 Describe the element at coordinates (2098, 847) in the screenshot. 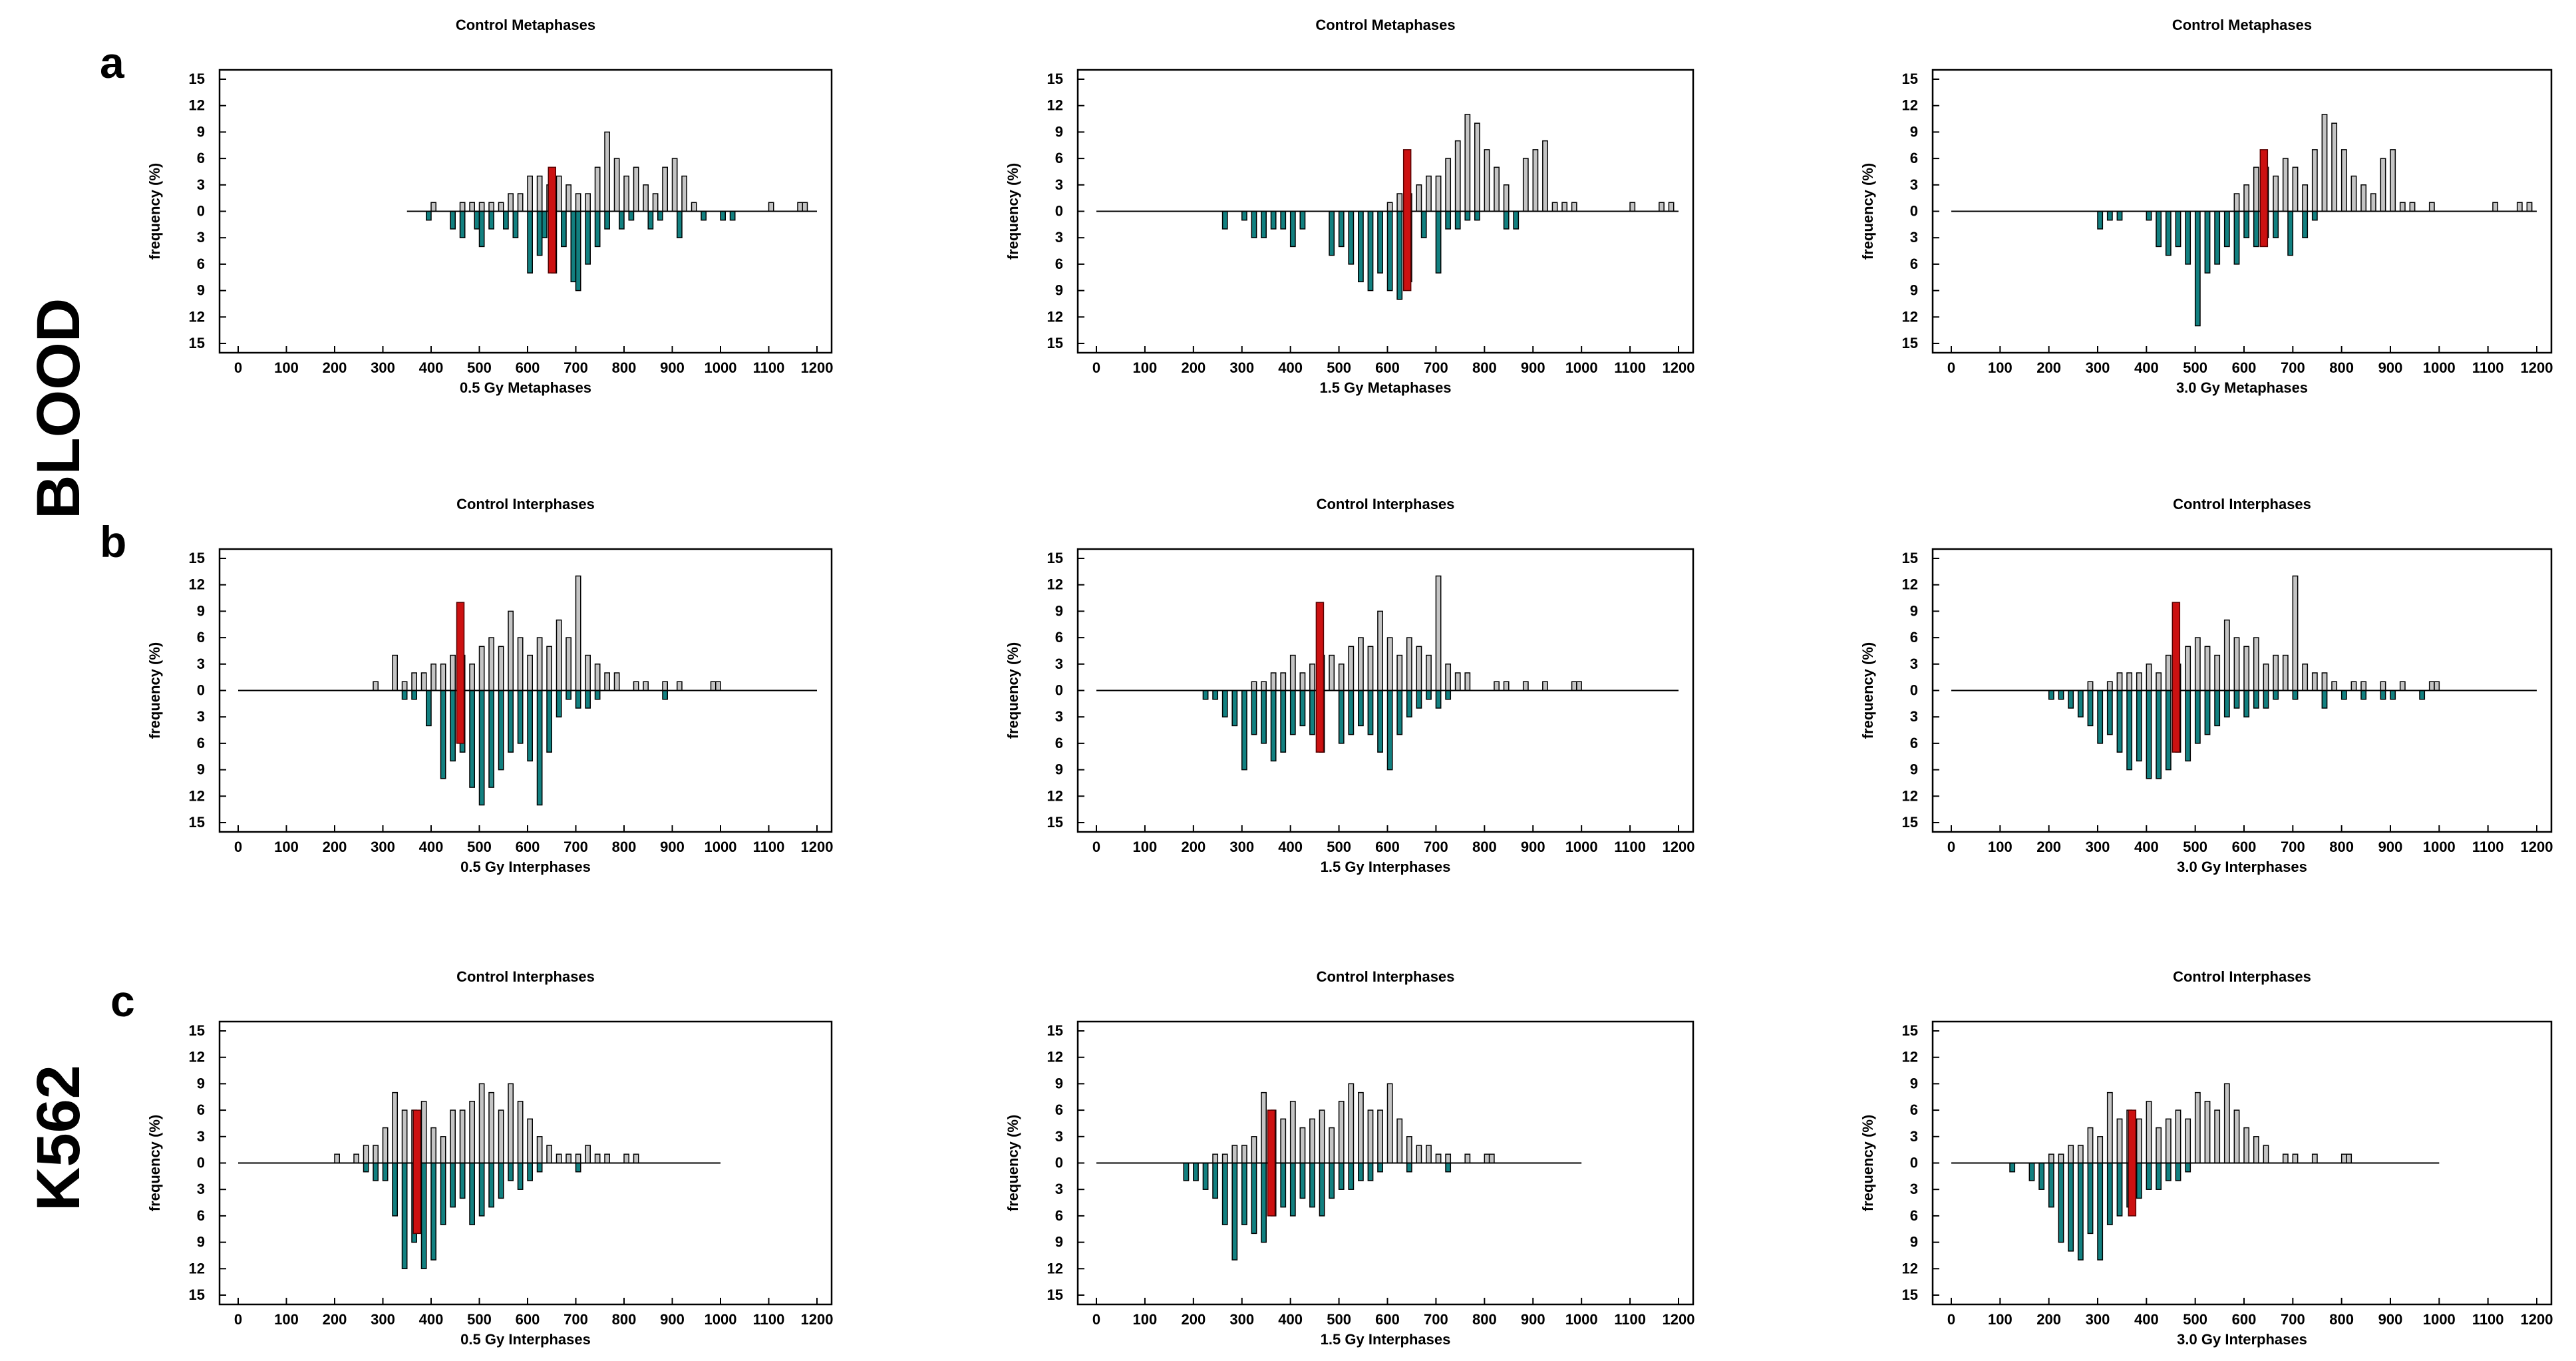

I see `x-tick-label: 300` at that location.